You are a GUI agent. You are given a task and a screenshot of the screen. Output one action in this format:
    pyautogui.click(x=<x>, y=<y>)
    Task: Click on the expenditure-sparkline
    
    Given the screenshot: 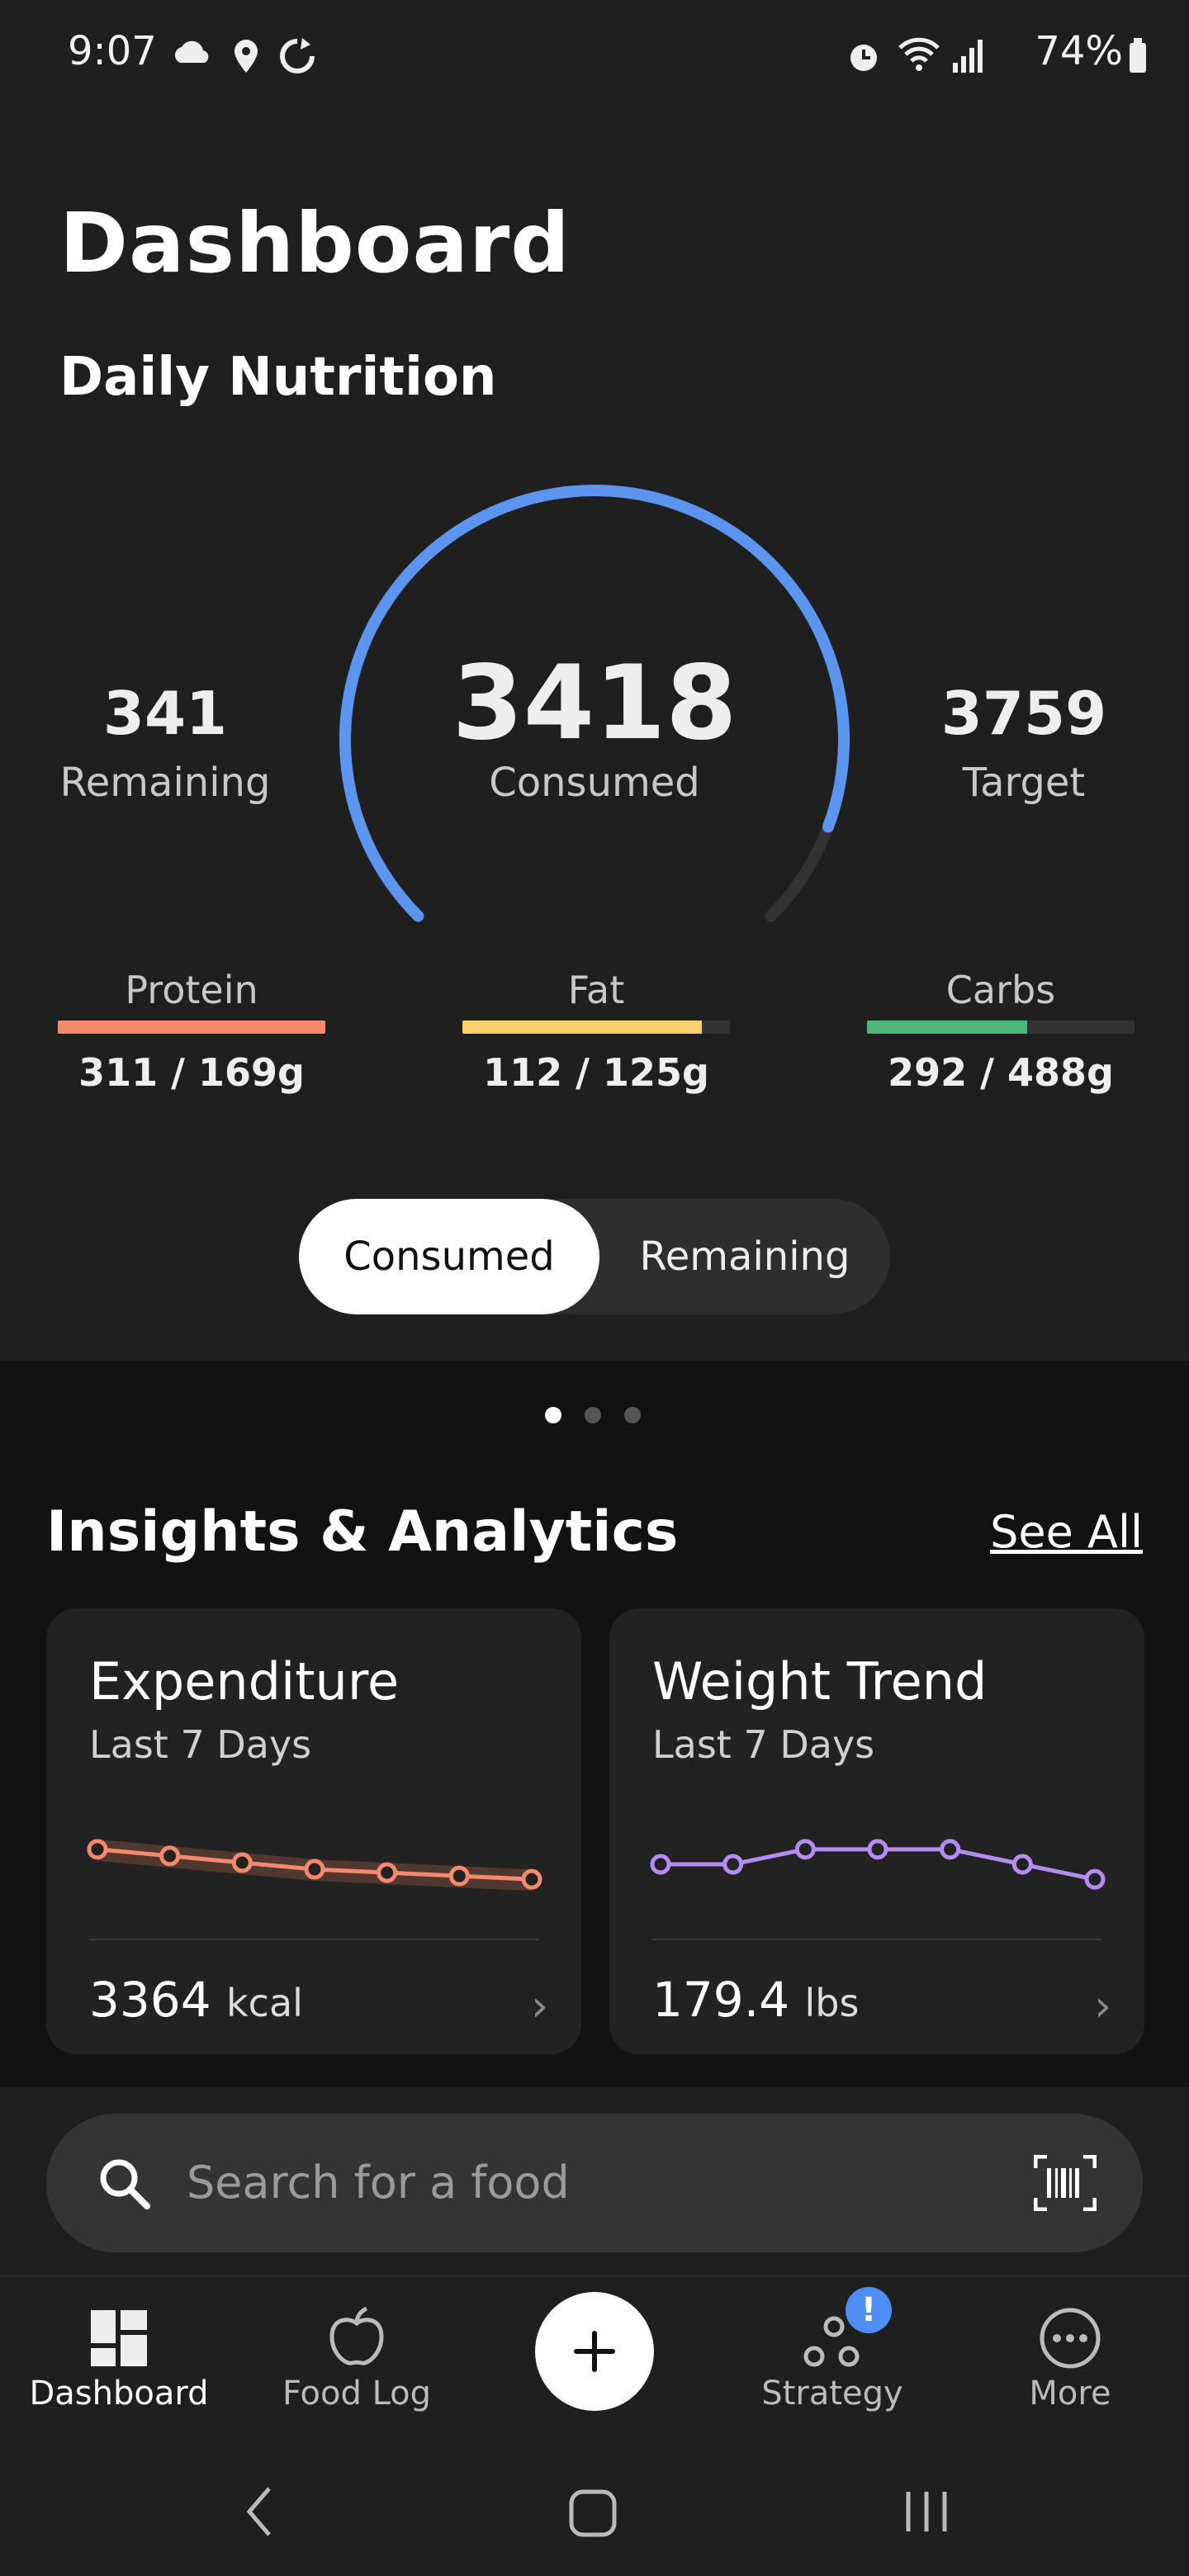 What is the action you would take?
    pyautogui.click(x=314, y=1865)
    